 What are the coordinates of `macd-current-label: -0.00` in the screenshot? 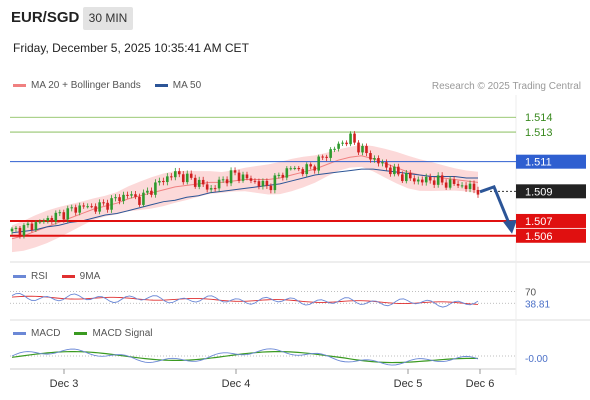 It's located at (536, 359).